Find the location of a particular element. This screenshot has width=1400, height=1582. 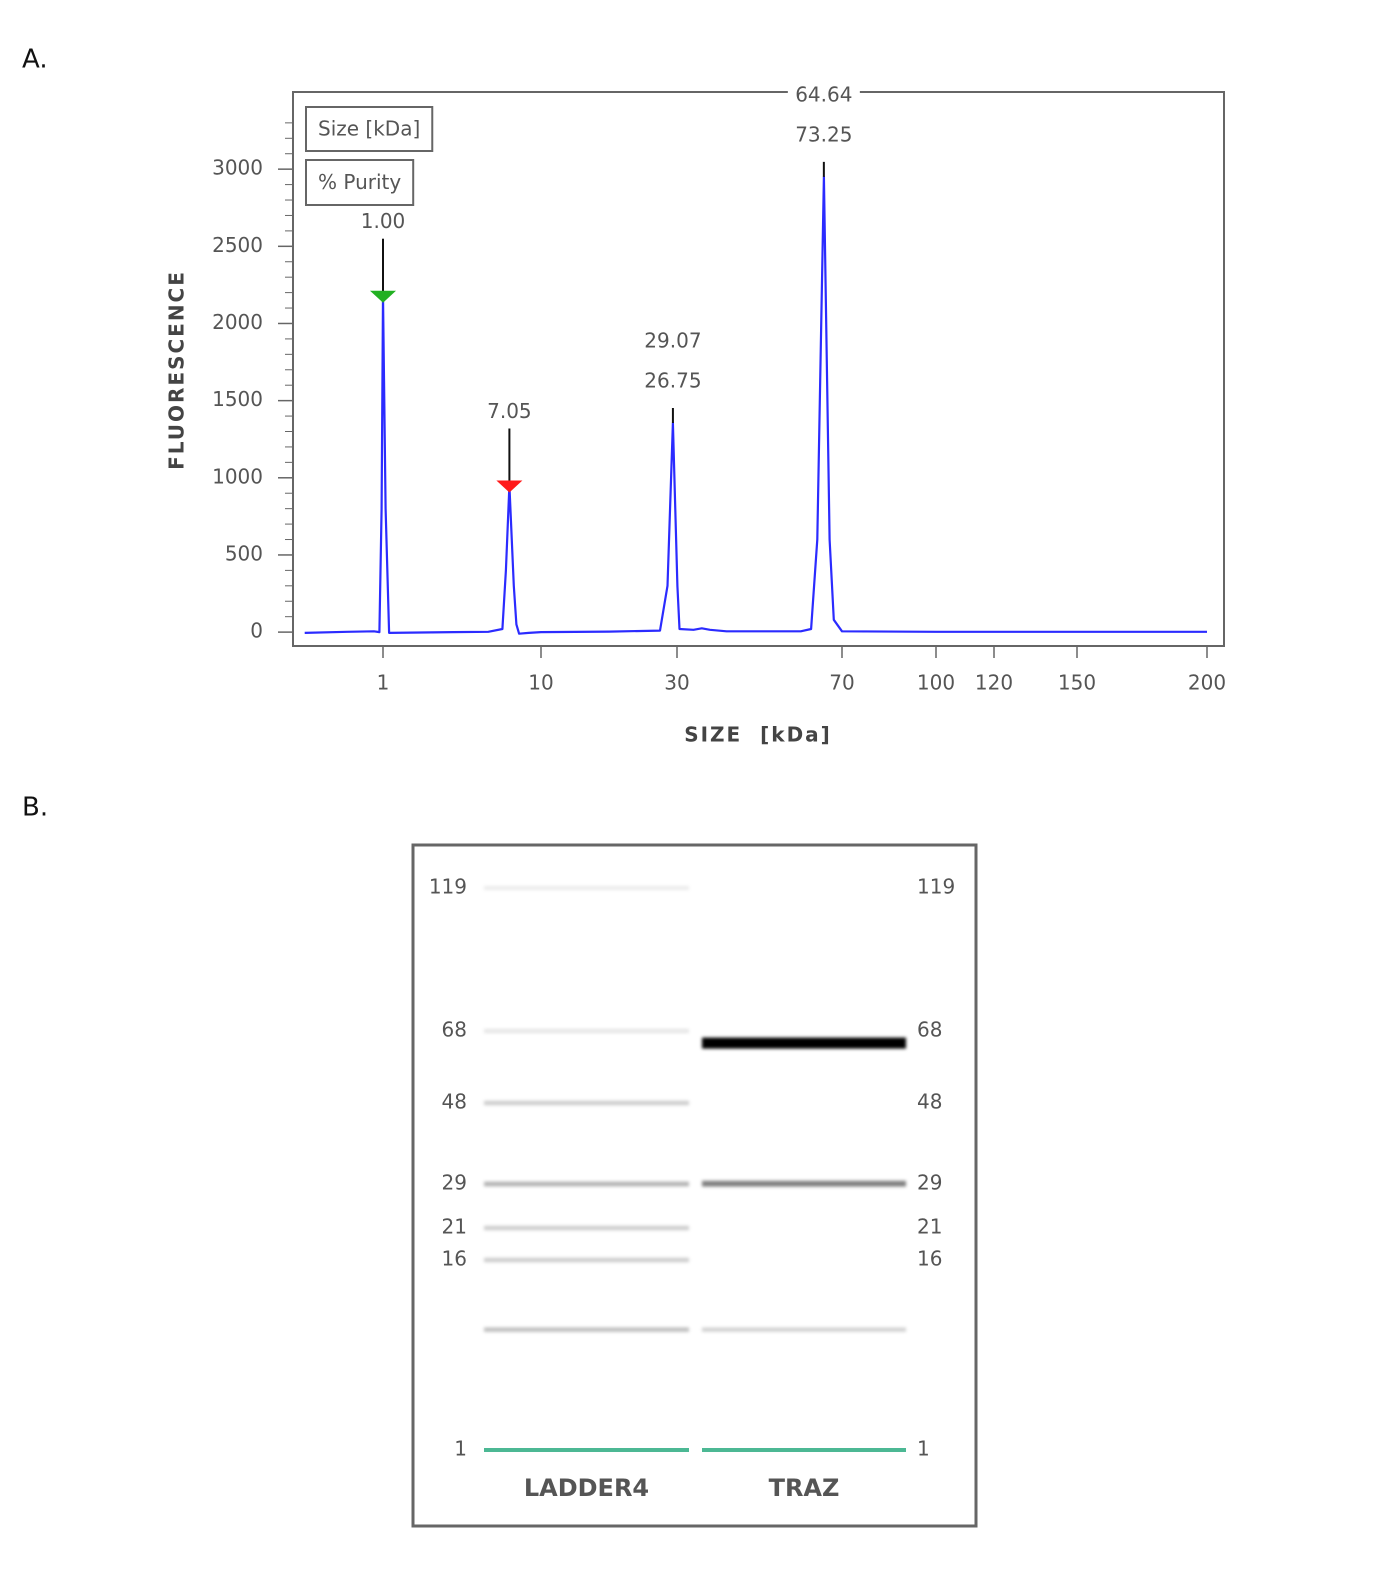

peak-label: 29.07 is located at coordinates (672, 341).